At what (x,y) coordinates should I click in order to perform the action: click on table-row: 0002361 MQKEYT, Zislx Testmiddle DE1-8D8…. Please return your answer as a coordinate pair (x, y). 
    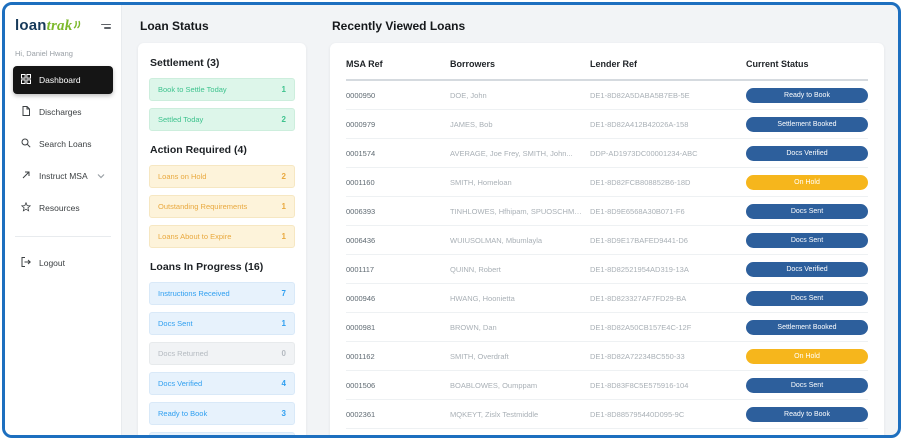
    Looking at the image, I should click on (607, 414).